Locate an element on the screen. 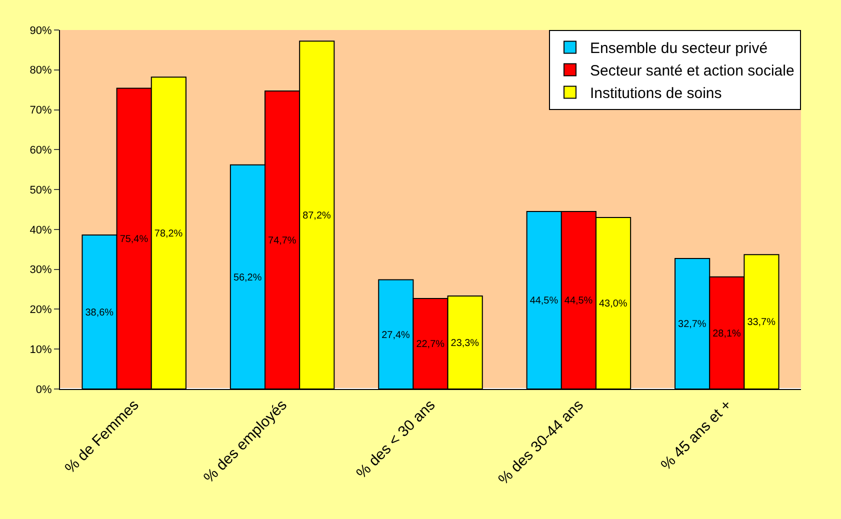 Image resolution: width=841 pixels, height=519 pixels. y-tick-label: 10% is located at coordinates (41, 350).